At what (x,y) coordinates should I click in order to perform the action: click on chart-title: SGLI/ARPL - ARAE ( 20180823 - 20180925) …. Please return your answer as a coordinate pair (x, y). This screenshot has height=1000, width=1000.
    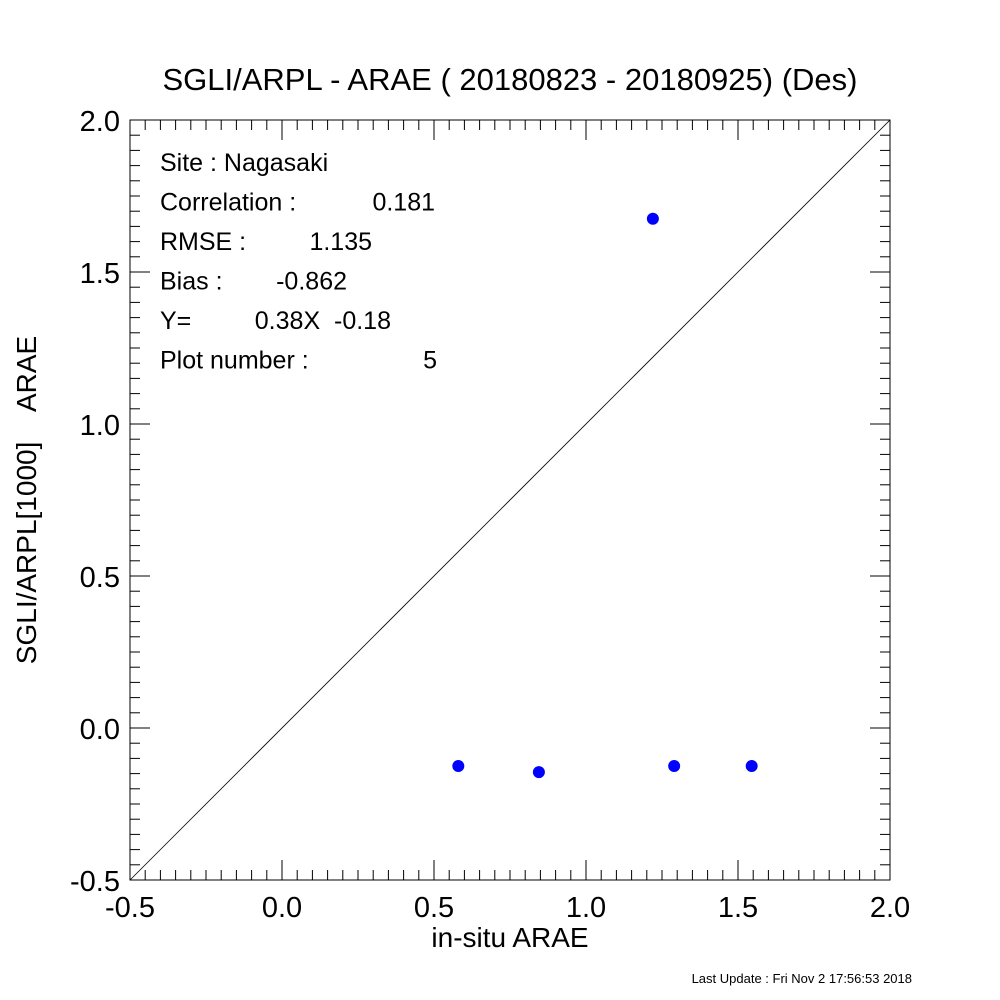
    Looking at the image, I should click on (509, 79).